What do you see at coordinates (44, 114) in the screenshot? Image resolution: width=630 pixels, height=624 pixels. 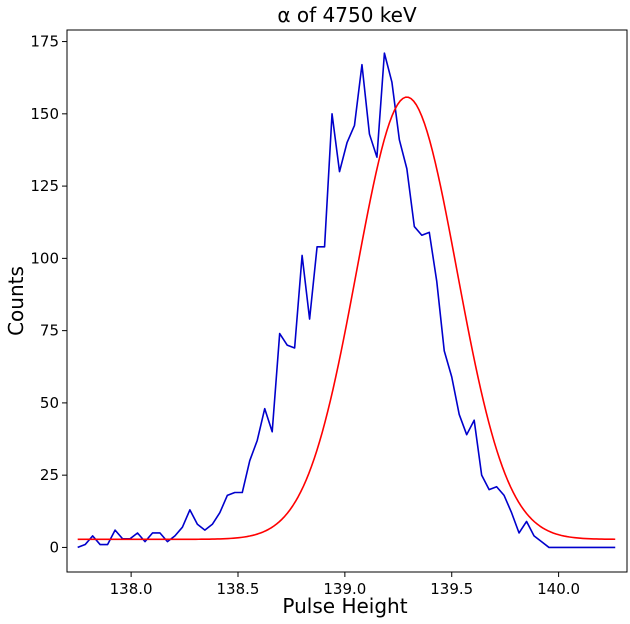 I see `y-tick-label: 150` at bounding box center [44, 114].